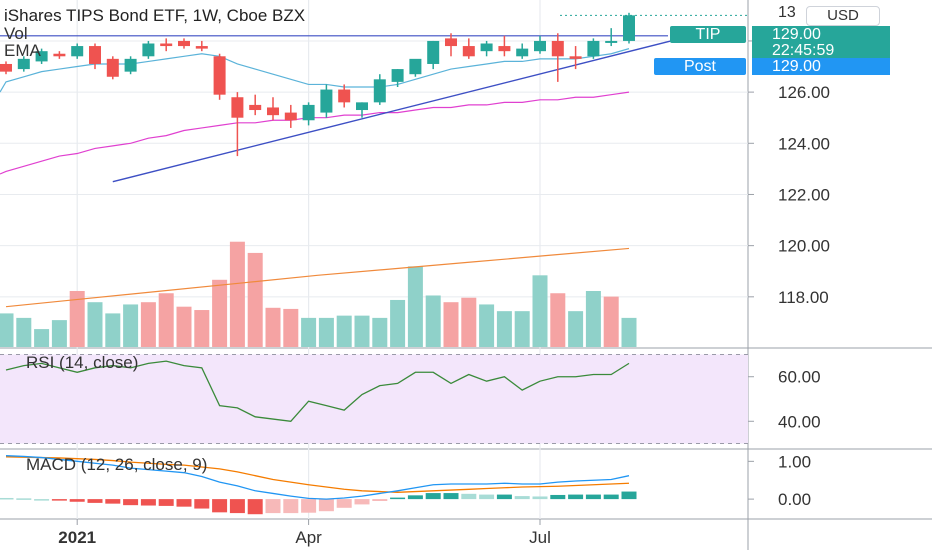  What do you see at coordinates (787, 12) in the screenshot?
I see `price-axis-top-label: 13` at bounding box center [787, 12].